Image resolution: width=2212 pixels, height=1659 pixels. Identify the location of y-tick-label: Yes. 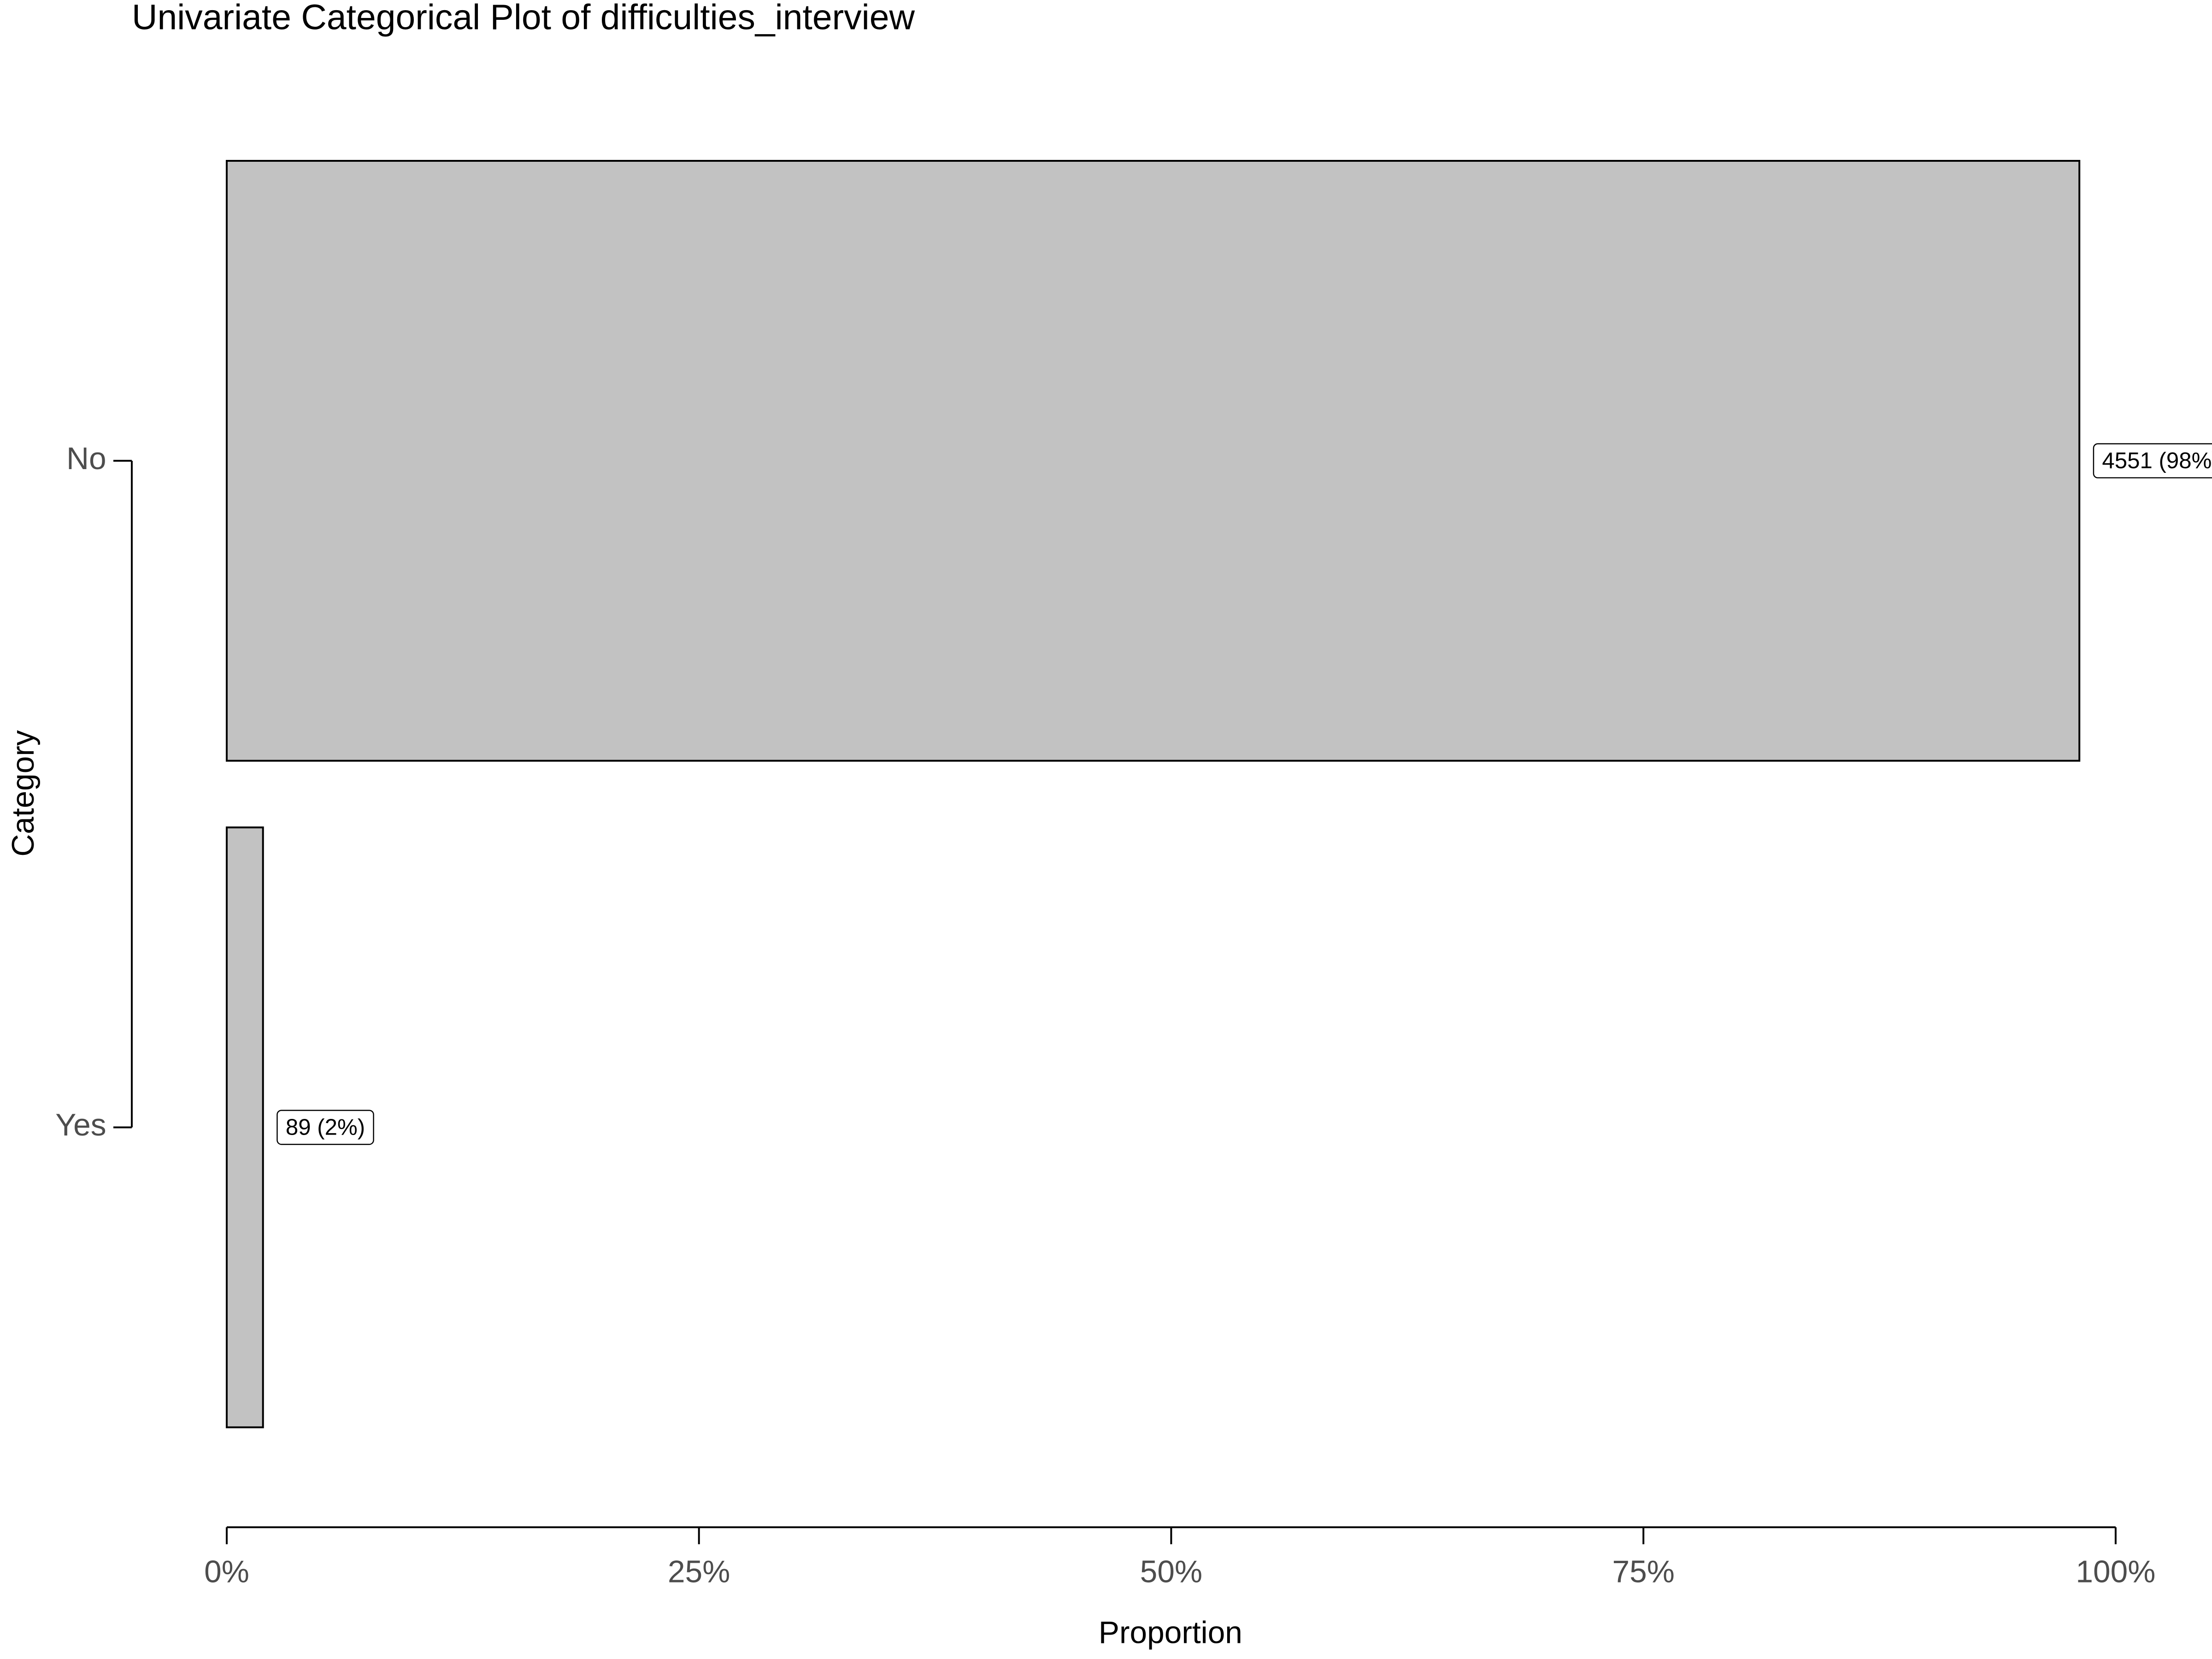
(80, 1125).